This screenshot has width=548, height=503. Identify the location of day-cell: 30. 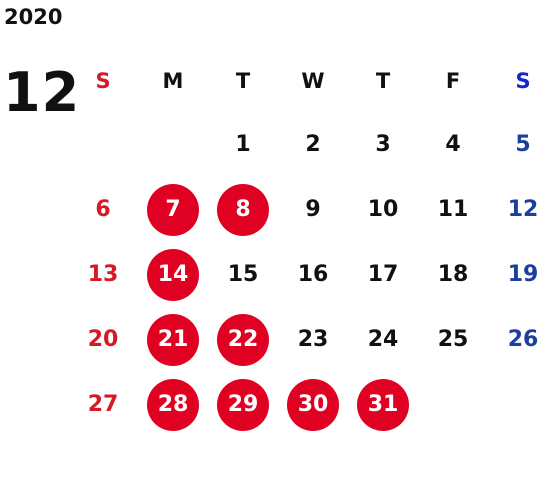
(313, 404).